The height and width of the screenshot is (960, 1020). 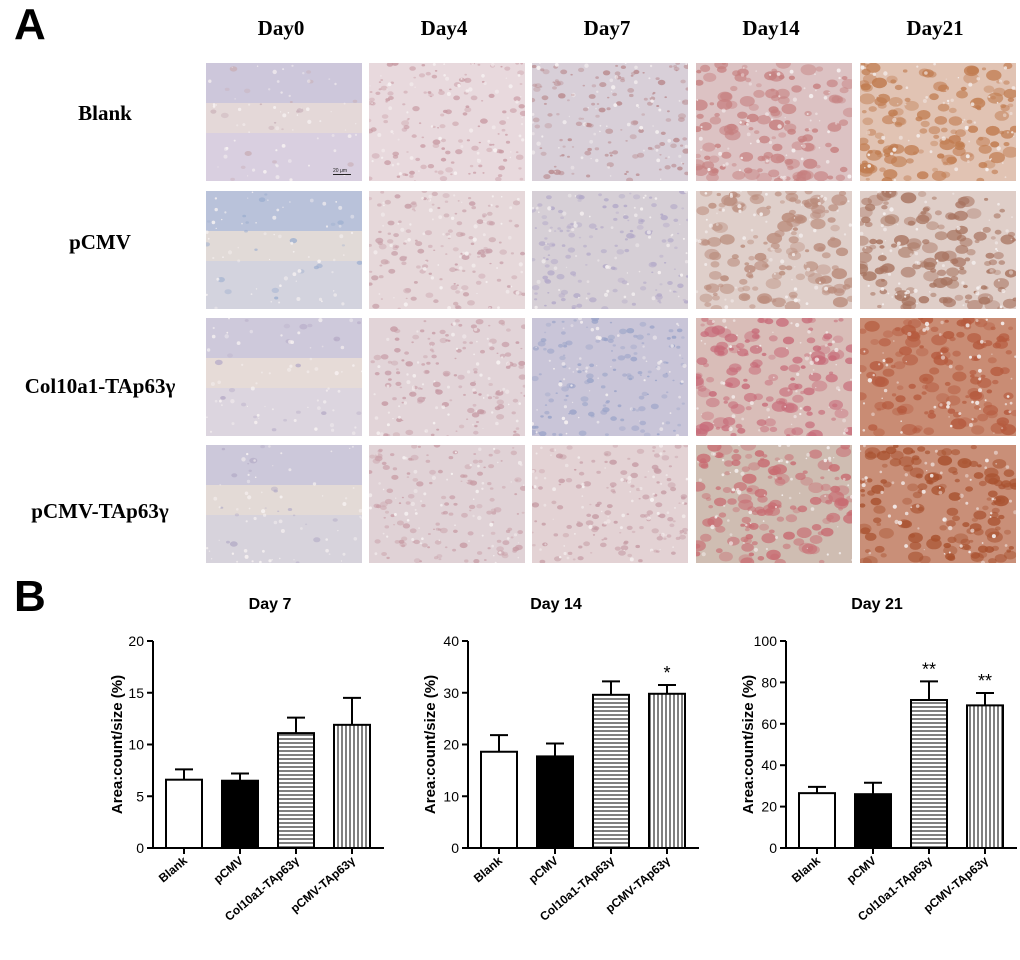 What do you see at coordinates (607, 28) in the screenshot?
I see `column-header-day7: Day7` at bounding box center [607, 28].